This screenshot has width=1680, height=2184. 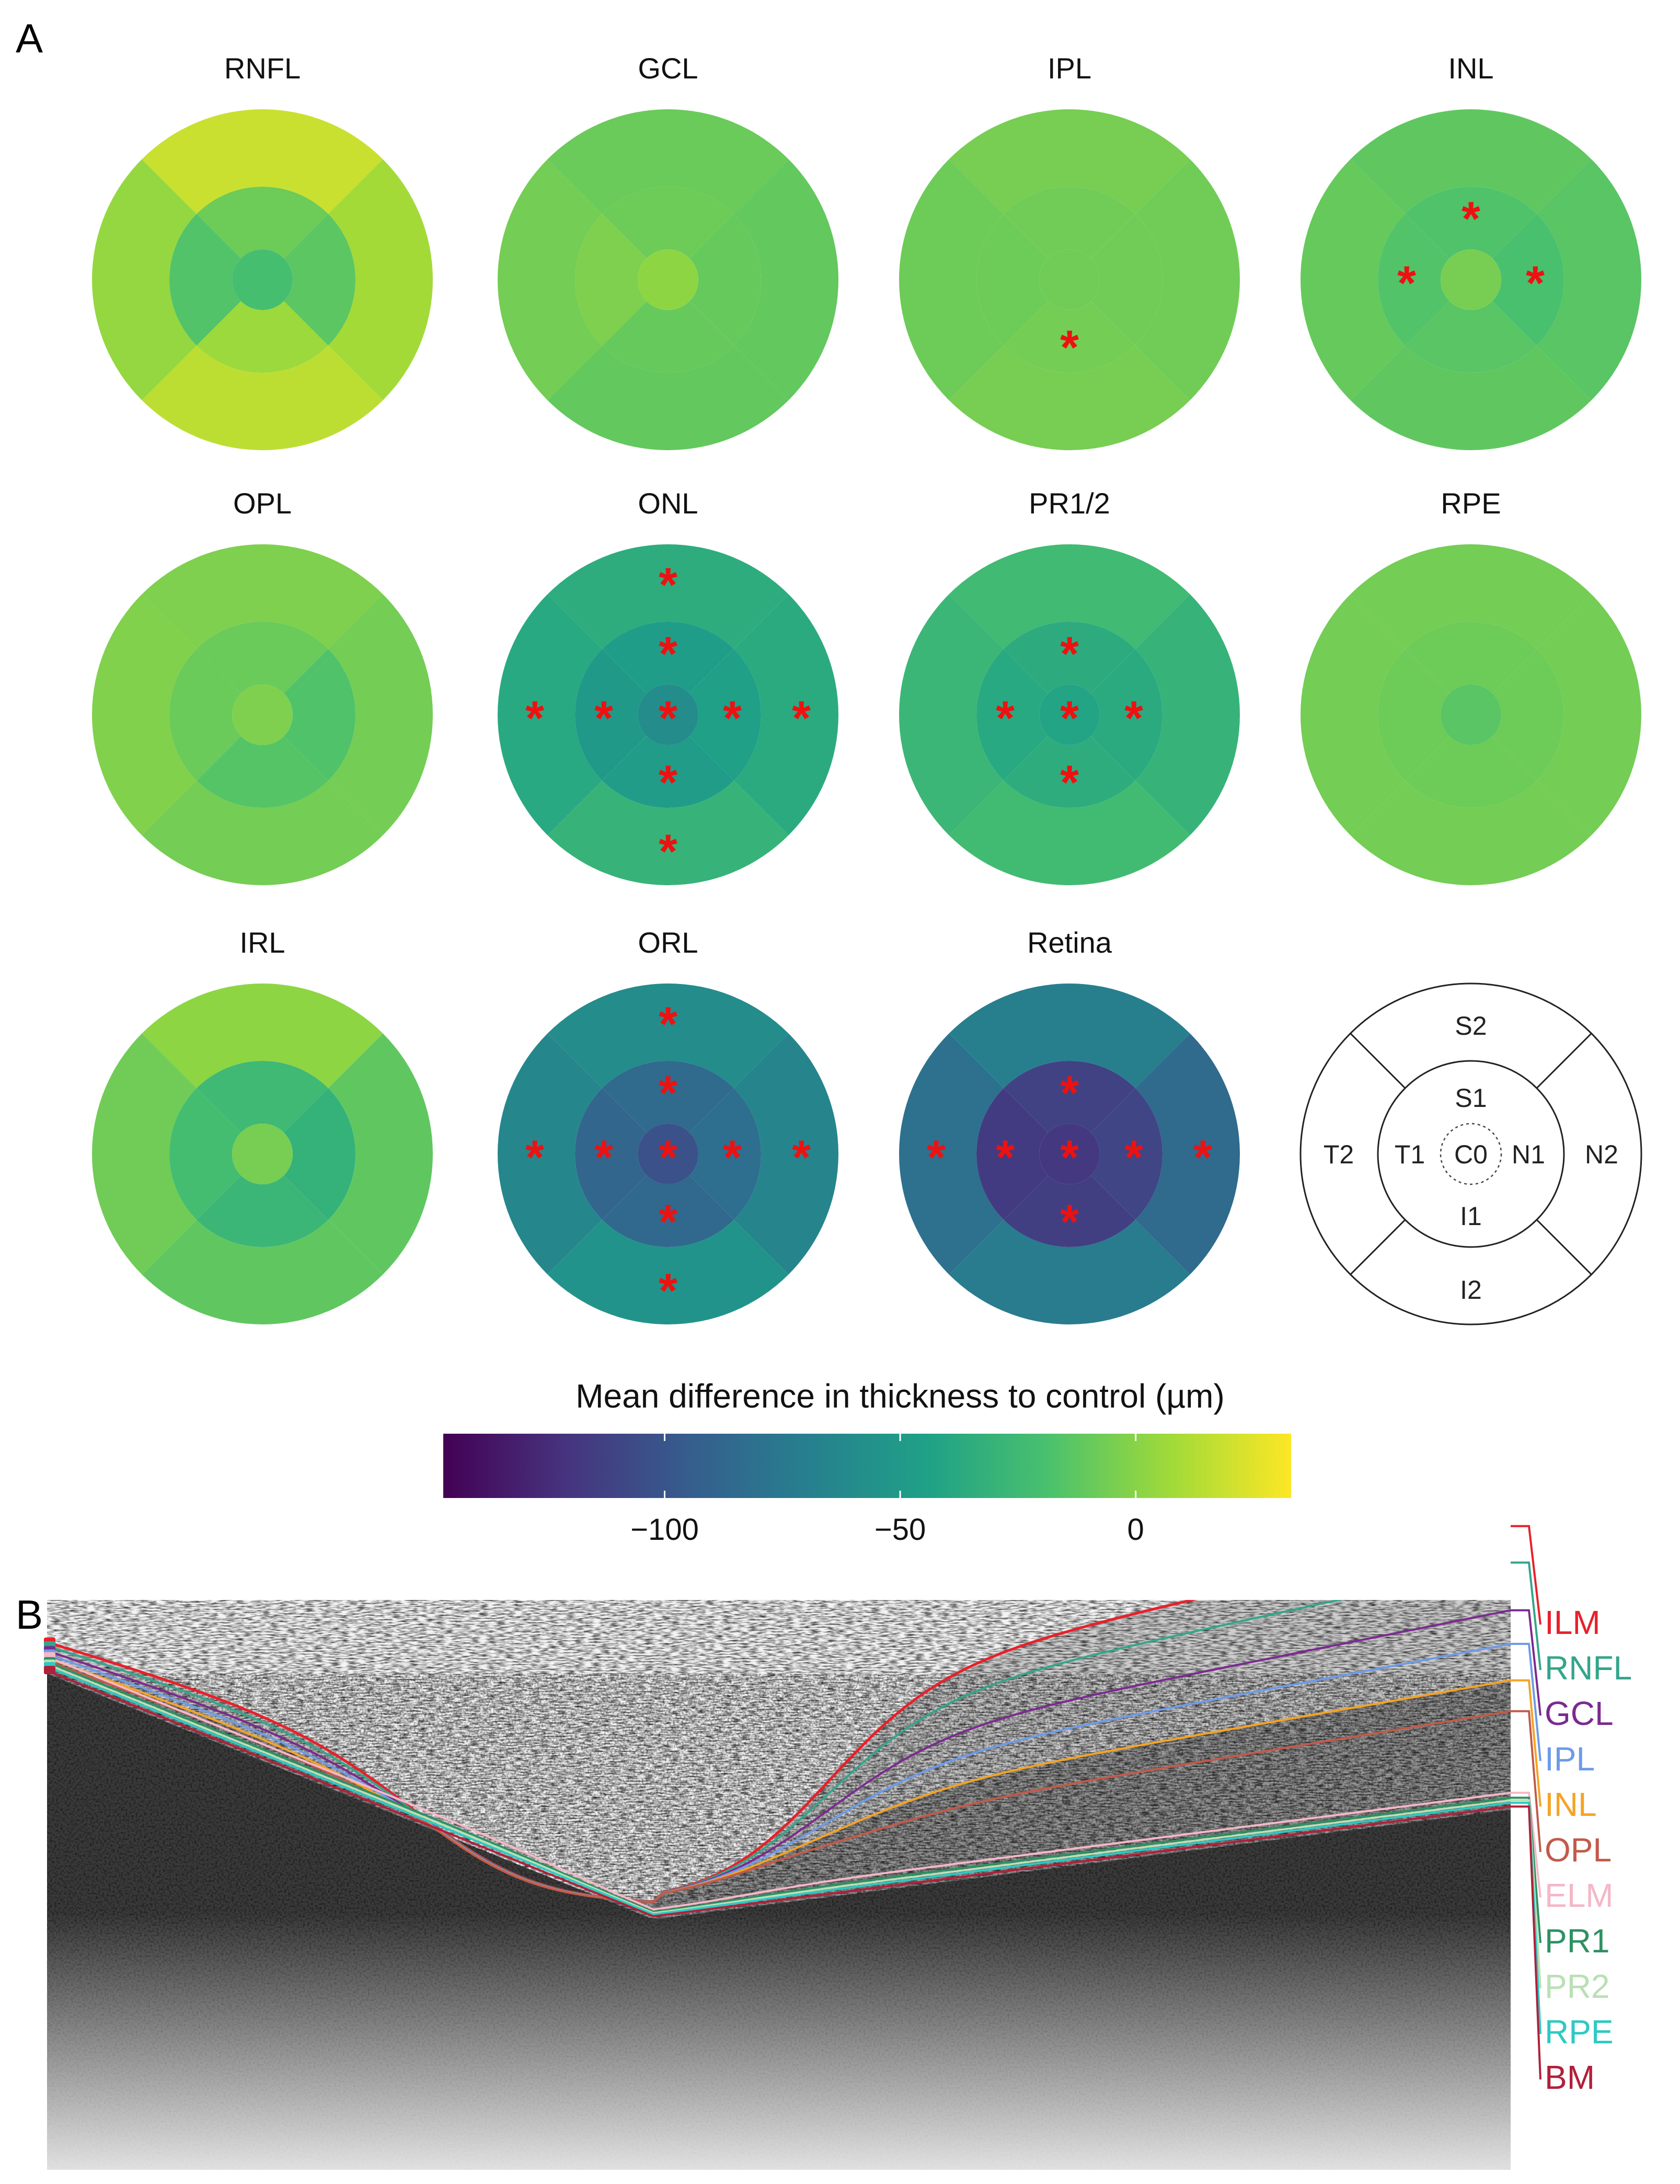 I want to click on panel-label-a: A, so click(x=29, y=38).